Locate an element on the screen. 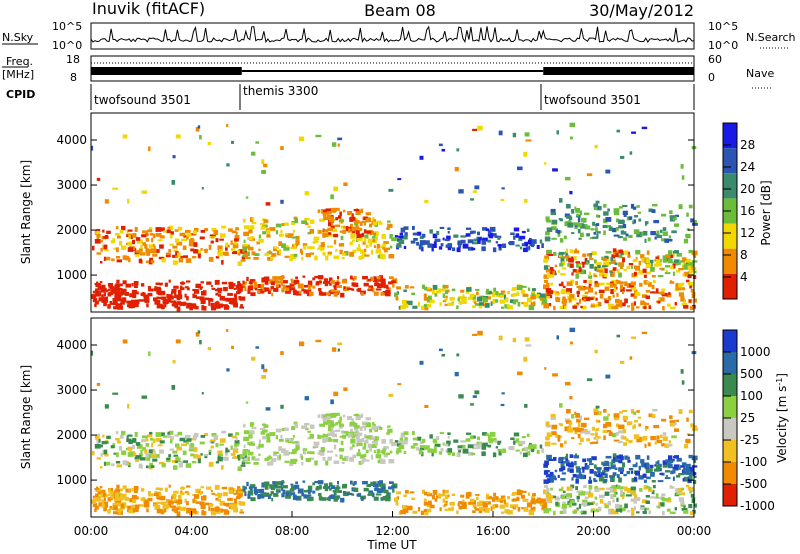 Image resolution: width=800 pixels, height=554 pixels. freq-left-tick-bottom: 8 is located at coordinates (73, 77).